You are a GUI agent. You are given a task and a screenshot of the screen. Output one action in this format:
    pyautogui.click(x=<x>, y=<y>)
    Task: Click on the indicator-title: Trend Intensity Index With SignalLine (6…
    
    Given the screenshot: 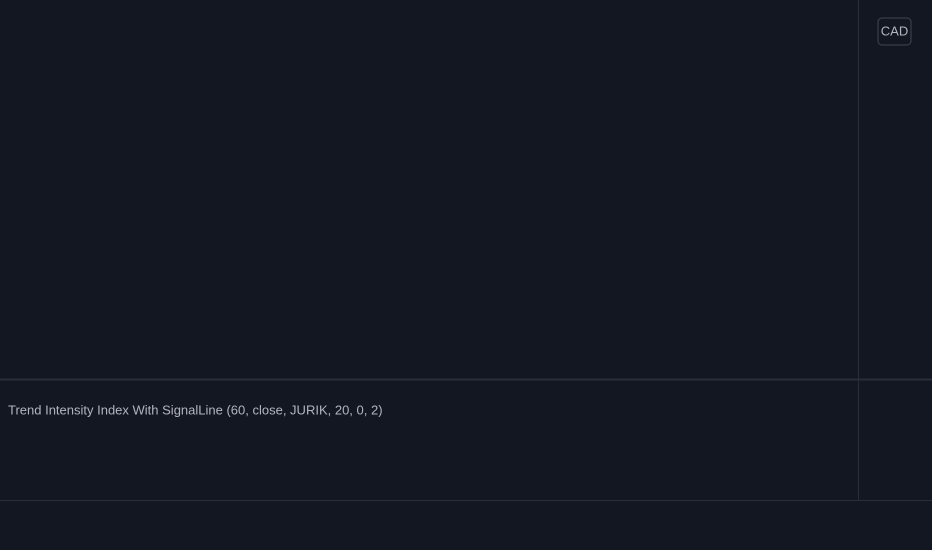 What is the action you would take?
    pyautogui.click(x=195, y=409)
    